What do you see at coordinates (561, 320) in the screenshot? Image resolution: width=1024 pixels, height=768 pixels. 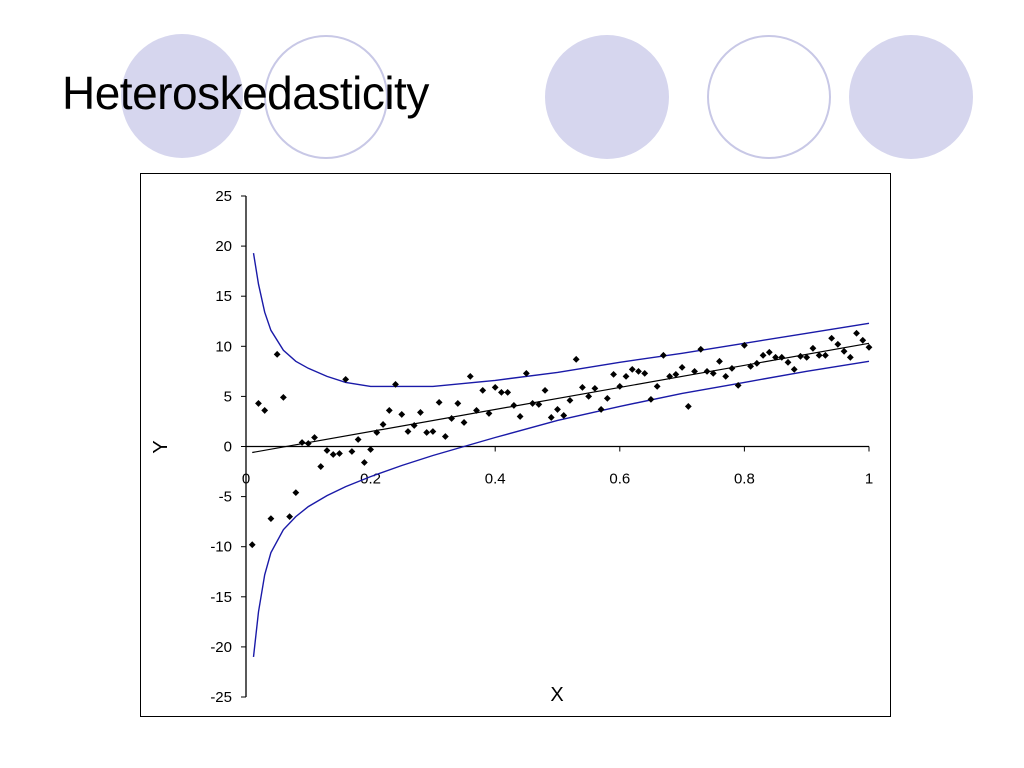 I see `upper-confidence-band` at bounding box center [561, 320].